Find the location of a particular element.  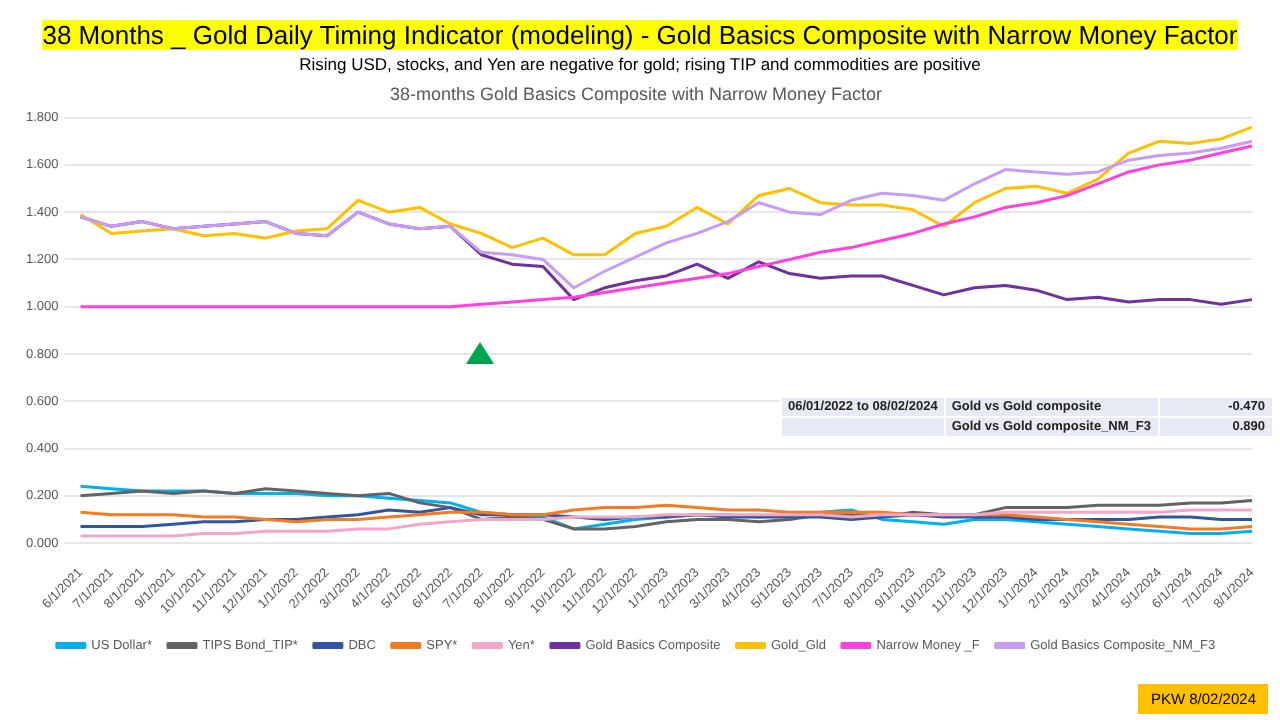

chart-title: 38 Months _ Gold Daily Timing Indicator (modeling) - Gold Basics Composite with Narrow Money Factor is located at coordinates (640, 35).